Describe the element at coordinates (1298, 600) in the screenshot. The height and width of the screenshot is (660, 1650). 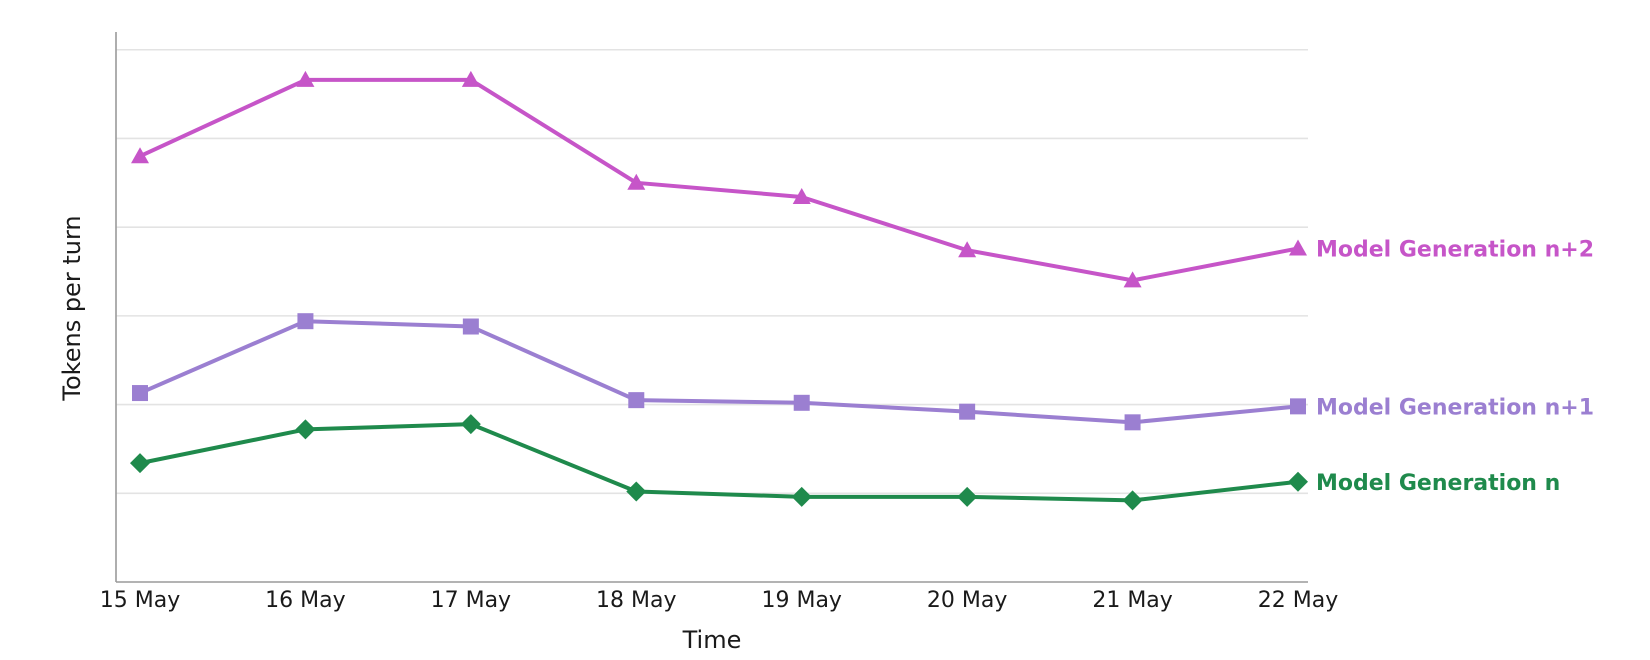
I see `x-tick-label: 22 May` at that location.